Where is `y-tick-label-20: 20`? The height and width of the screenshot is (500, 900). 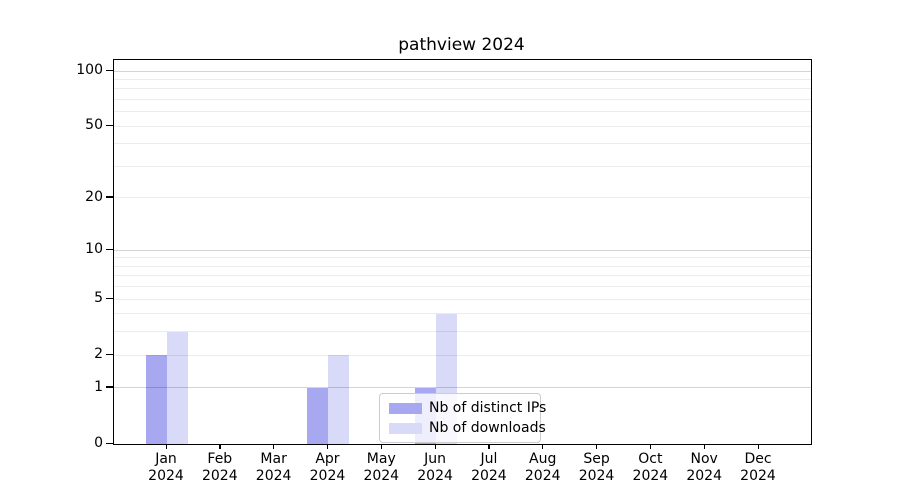 y-tick-label-20: 20 is located at coordinates (94, 196).